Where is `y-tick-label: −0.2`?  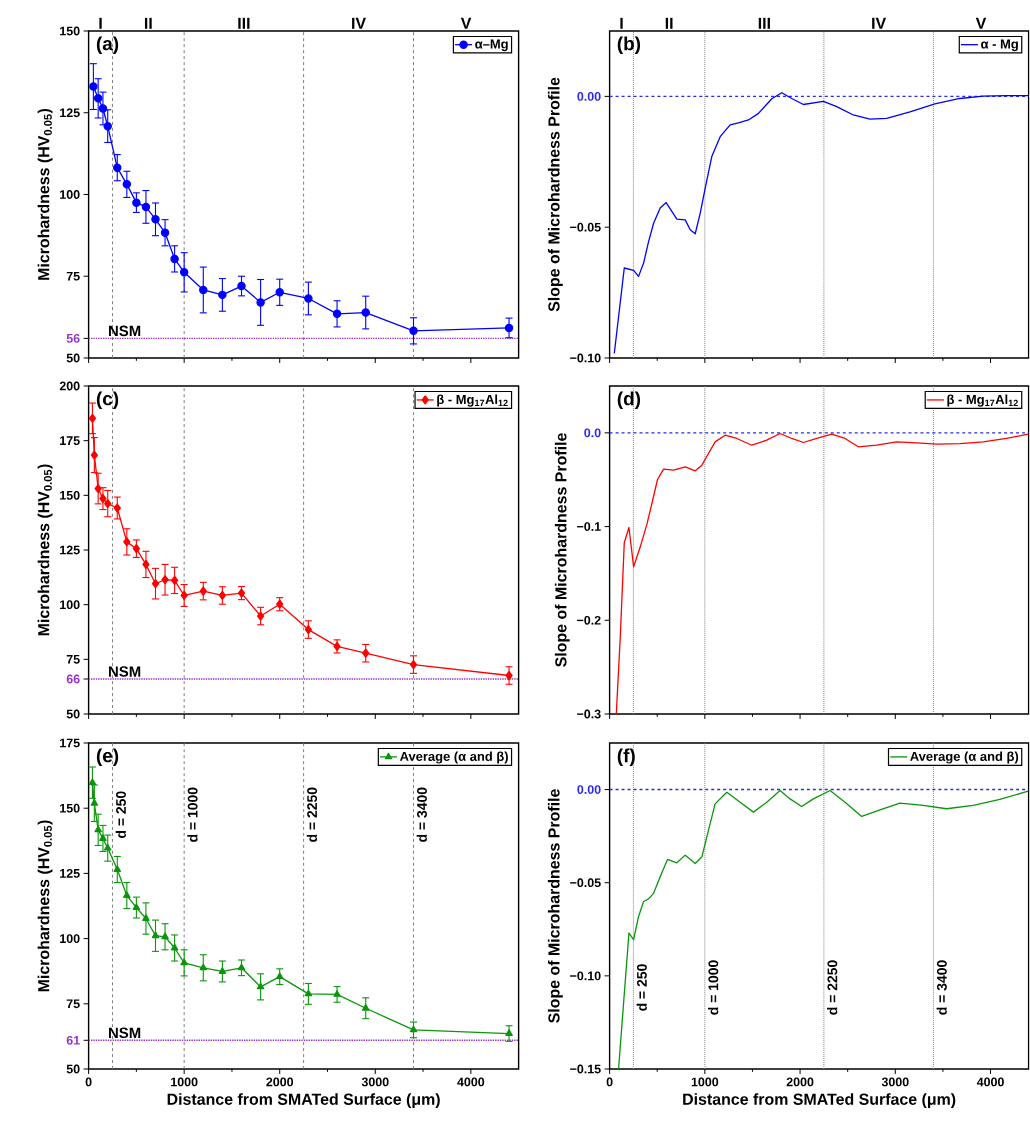 y-tick-label: −0.2 is located at coordinates (589, 620).